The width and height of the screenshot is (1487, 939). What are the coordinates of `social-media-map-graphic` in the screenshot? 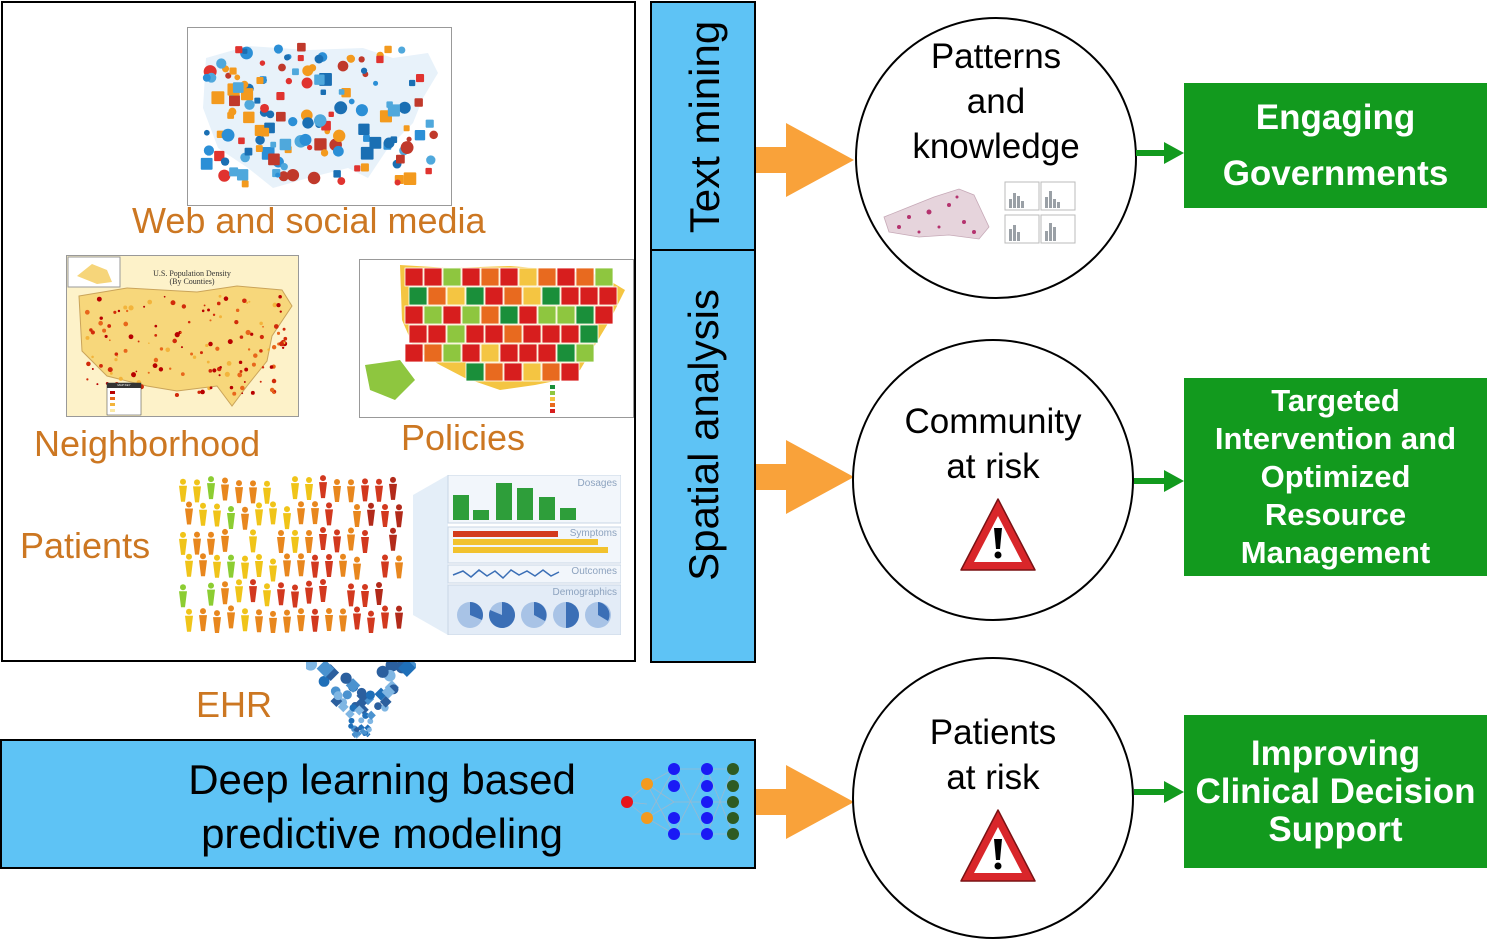 It's located at (319, 115).